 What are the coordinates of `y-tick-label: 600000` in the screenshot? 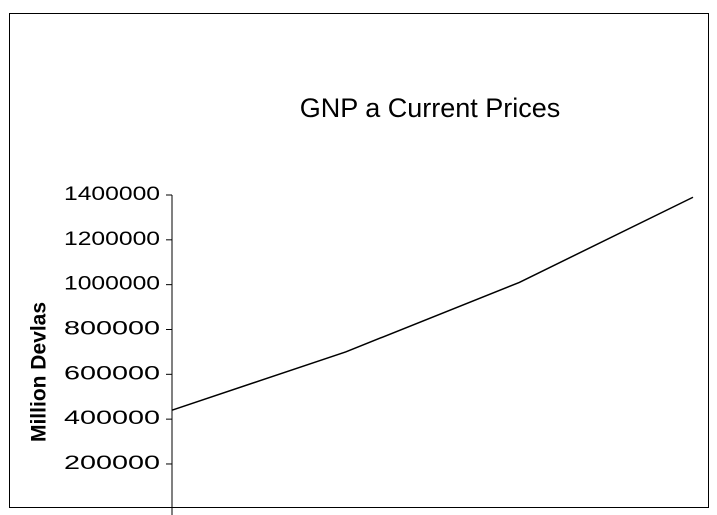 It's located at (112, 373).